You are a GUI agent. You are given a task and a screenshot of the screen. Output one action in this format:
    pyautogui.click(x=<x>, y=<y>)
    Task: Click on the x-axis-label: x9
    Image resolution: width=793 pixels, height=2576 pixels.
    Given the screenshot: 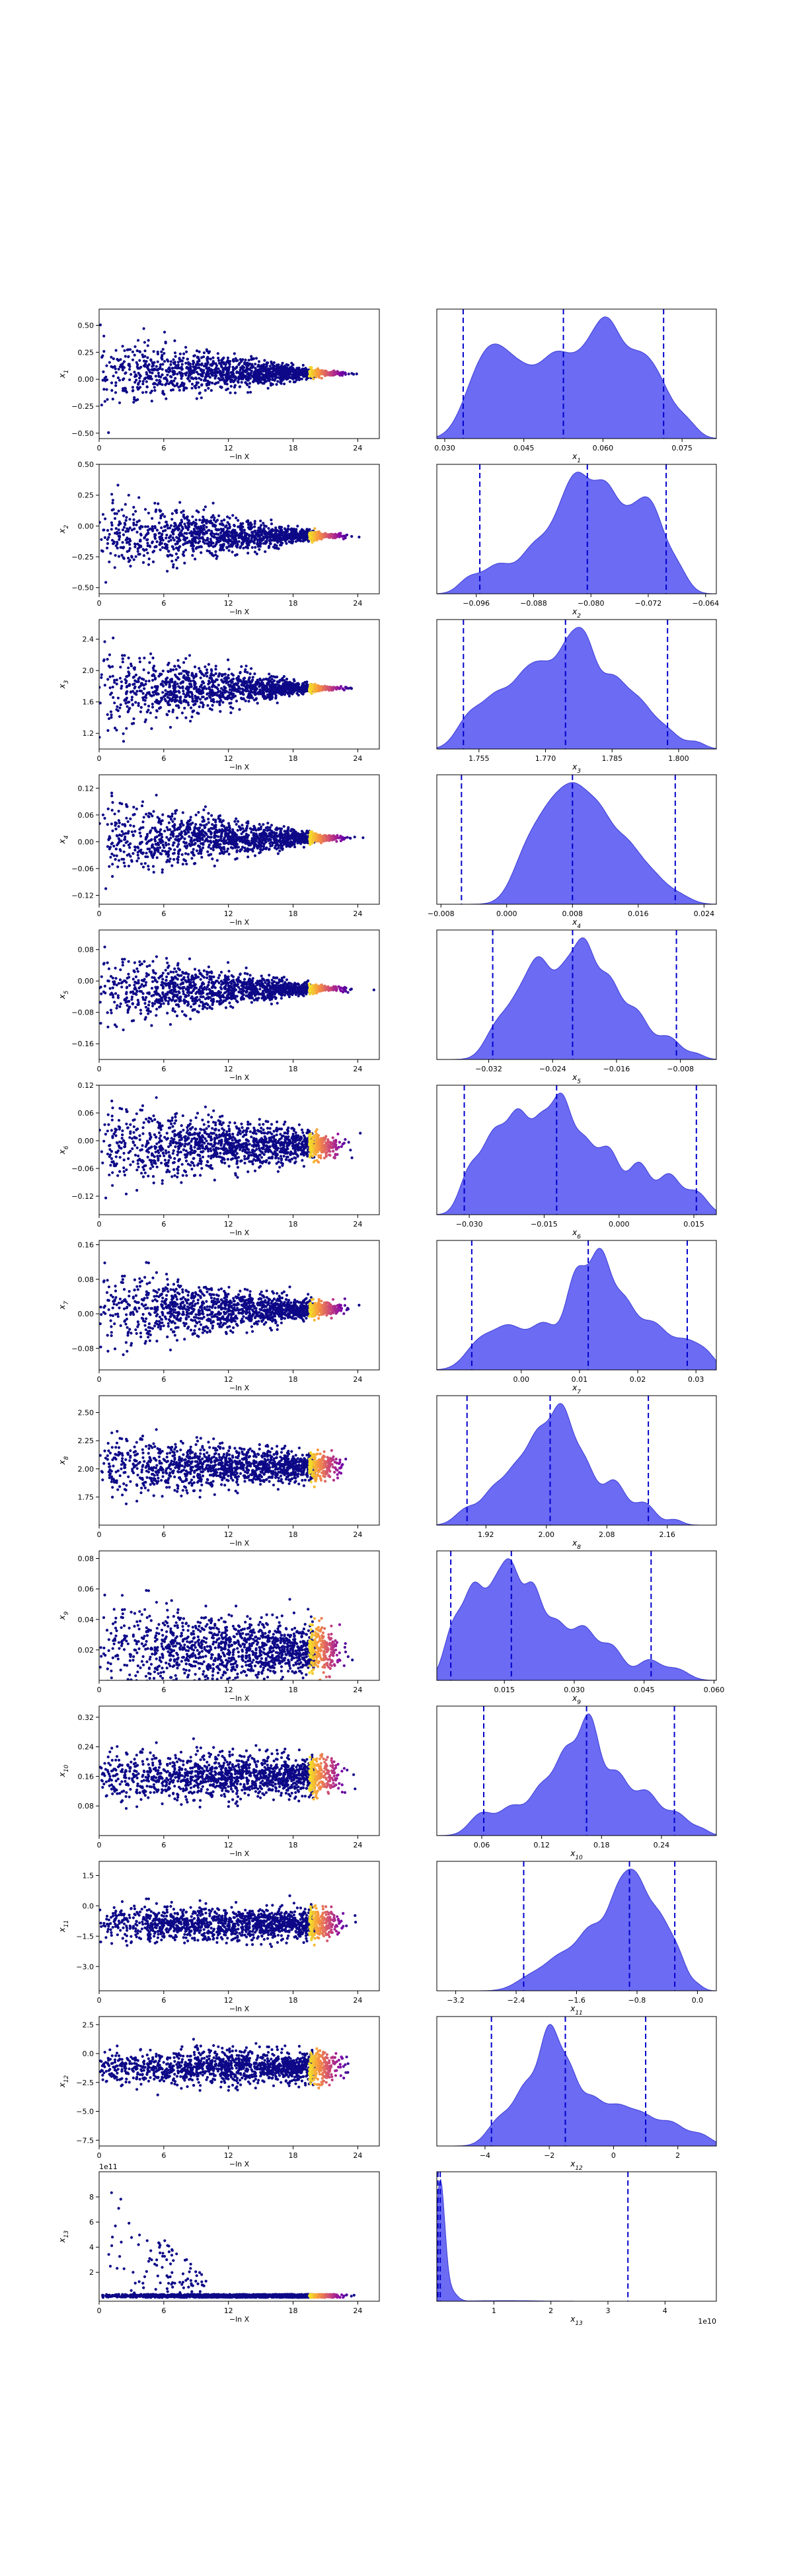 What is the action you would take?
    pyautogui.click(x=577, y=1700)
    